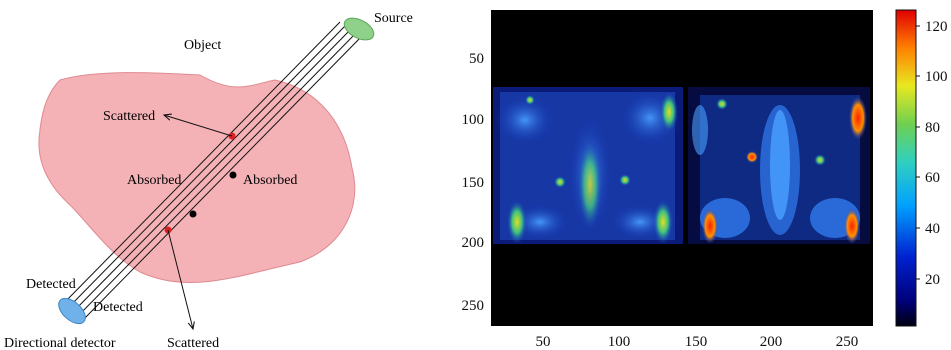 This screenshot has height=350, width=951. I want to click on label-directional-detector: Directional detector, so click(60, 343).